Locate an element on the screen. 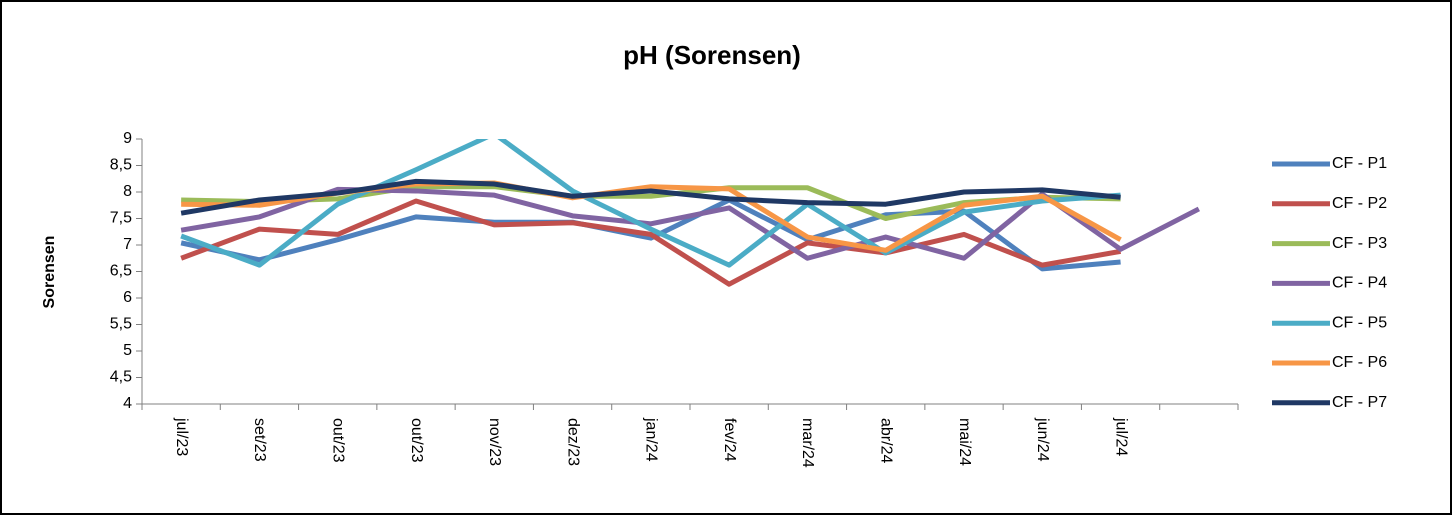 The height and width of the screenshot is (515, 1452). x-tick-label: jun/24 is located at coordinates (1042, 439).